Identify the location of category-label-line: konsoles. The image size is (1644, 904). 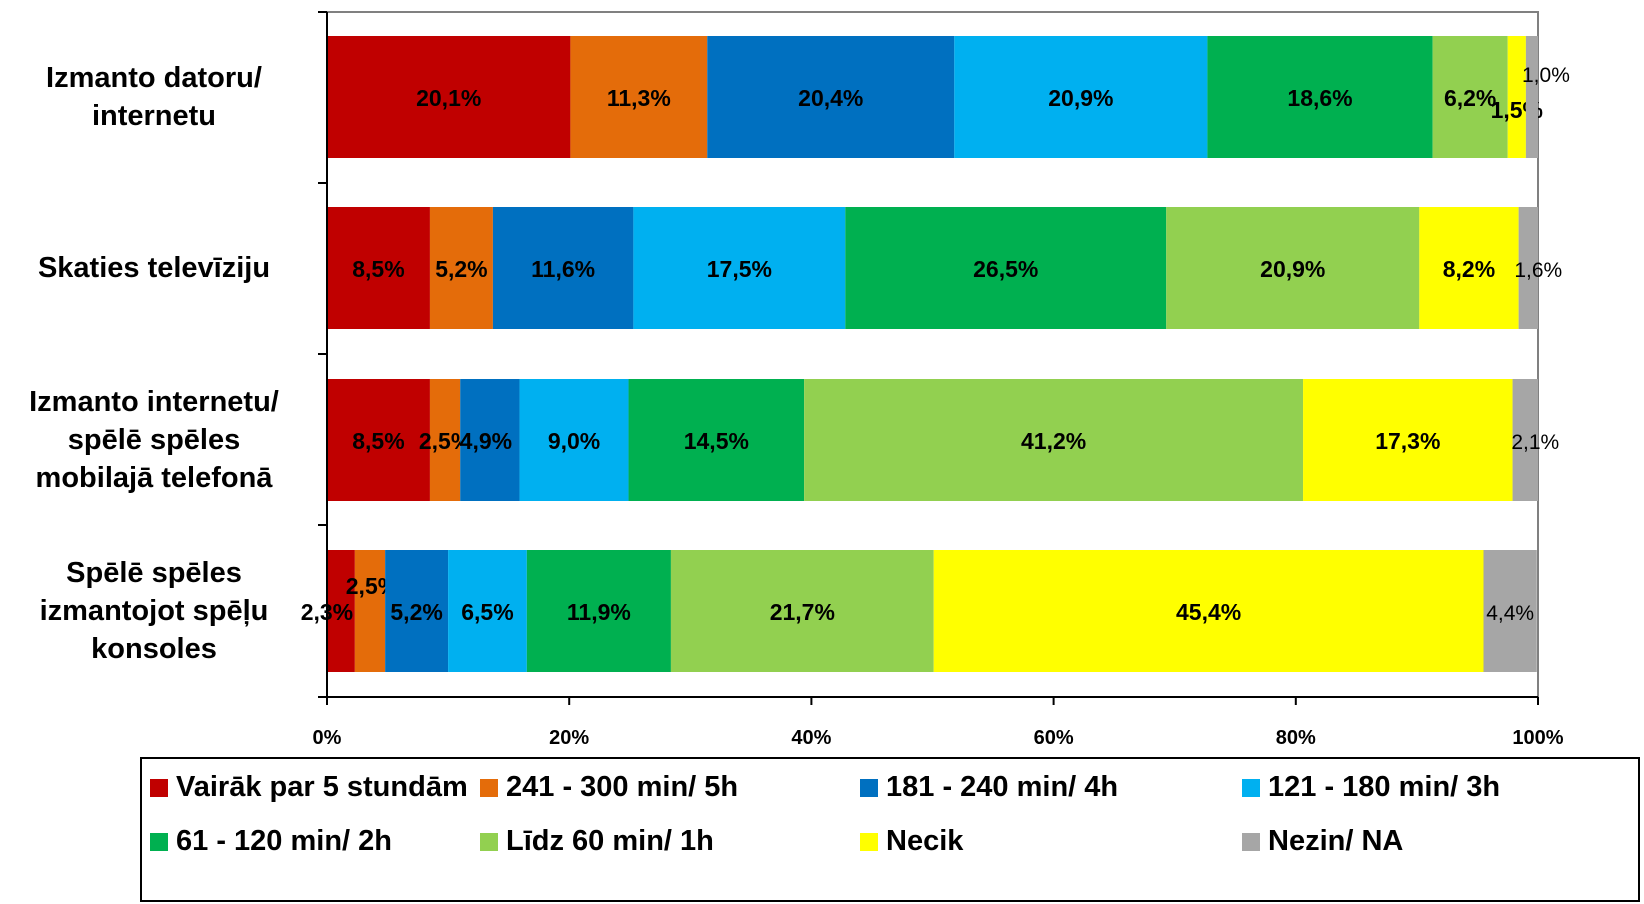
(154, 649).